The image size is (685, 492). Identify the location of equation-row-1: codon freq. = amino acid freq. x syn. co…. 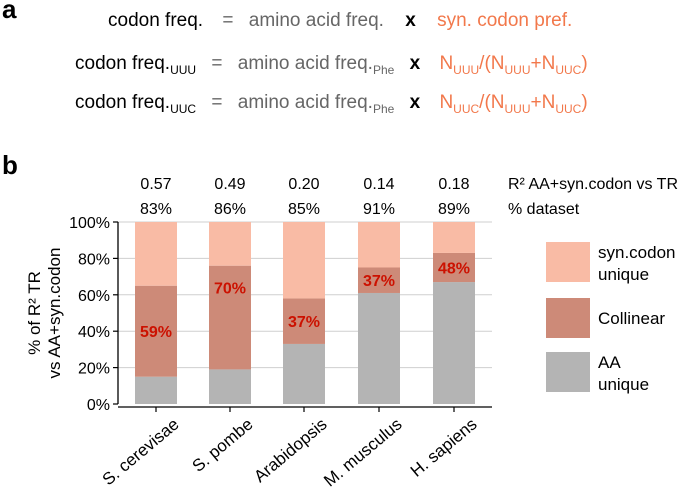
(340, 21).